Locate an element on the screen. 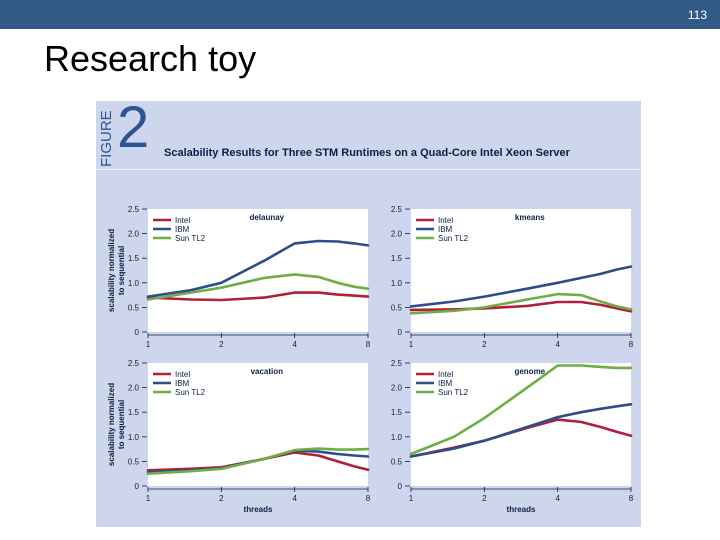  slide-number: 113 is located at coordinates (697, 15).